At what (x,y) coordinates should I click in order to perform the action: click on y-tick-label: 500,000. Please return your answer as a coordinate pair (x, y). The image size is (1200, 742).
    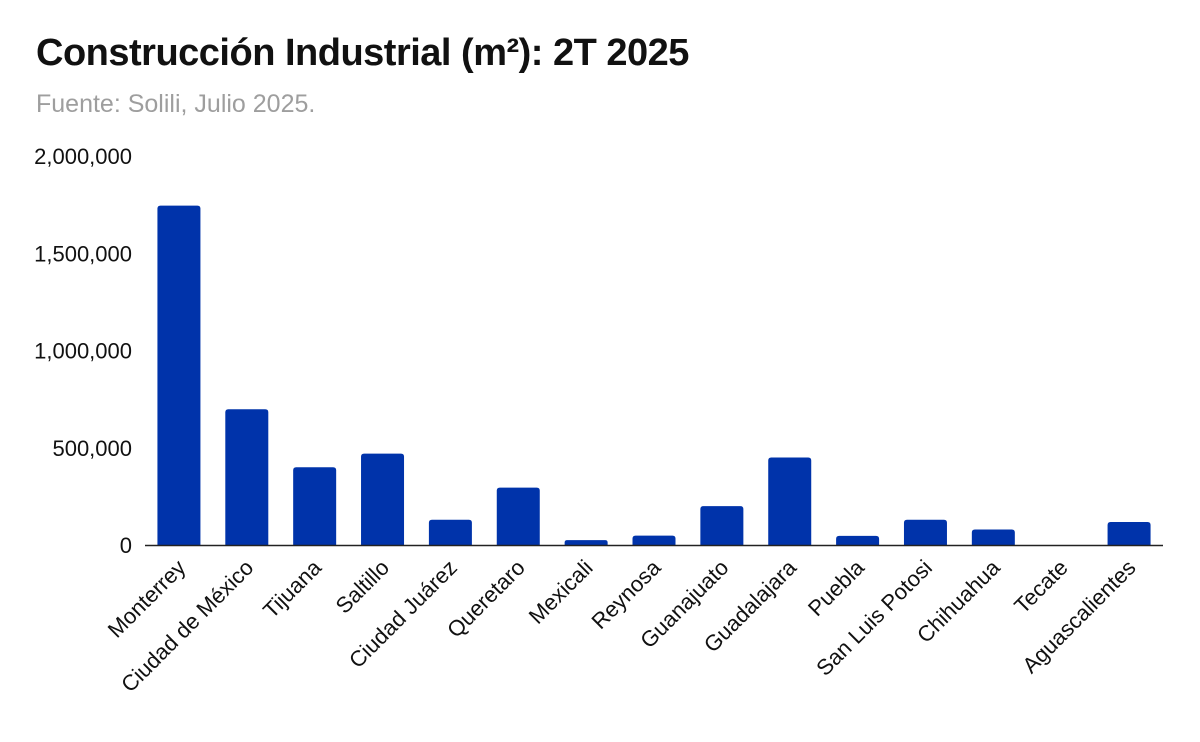
    Looking at the image, I should click on (92, 448).